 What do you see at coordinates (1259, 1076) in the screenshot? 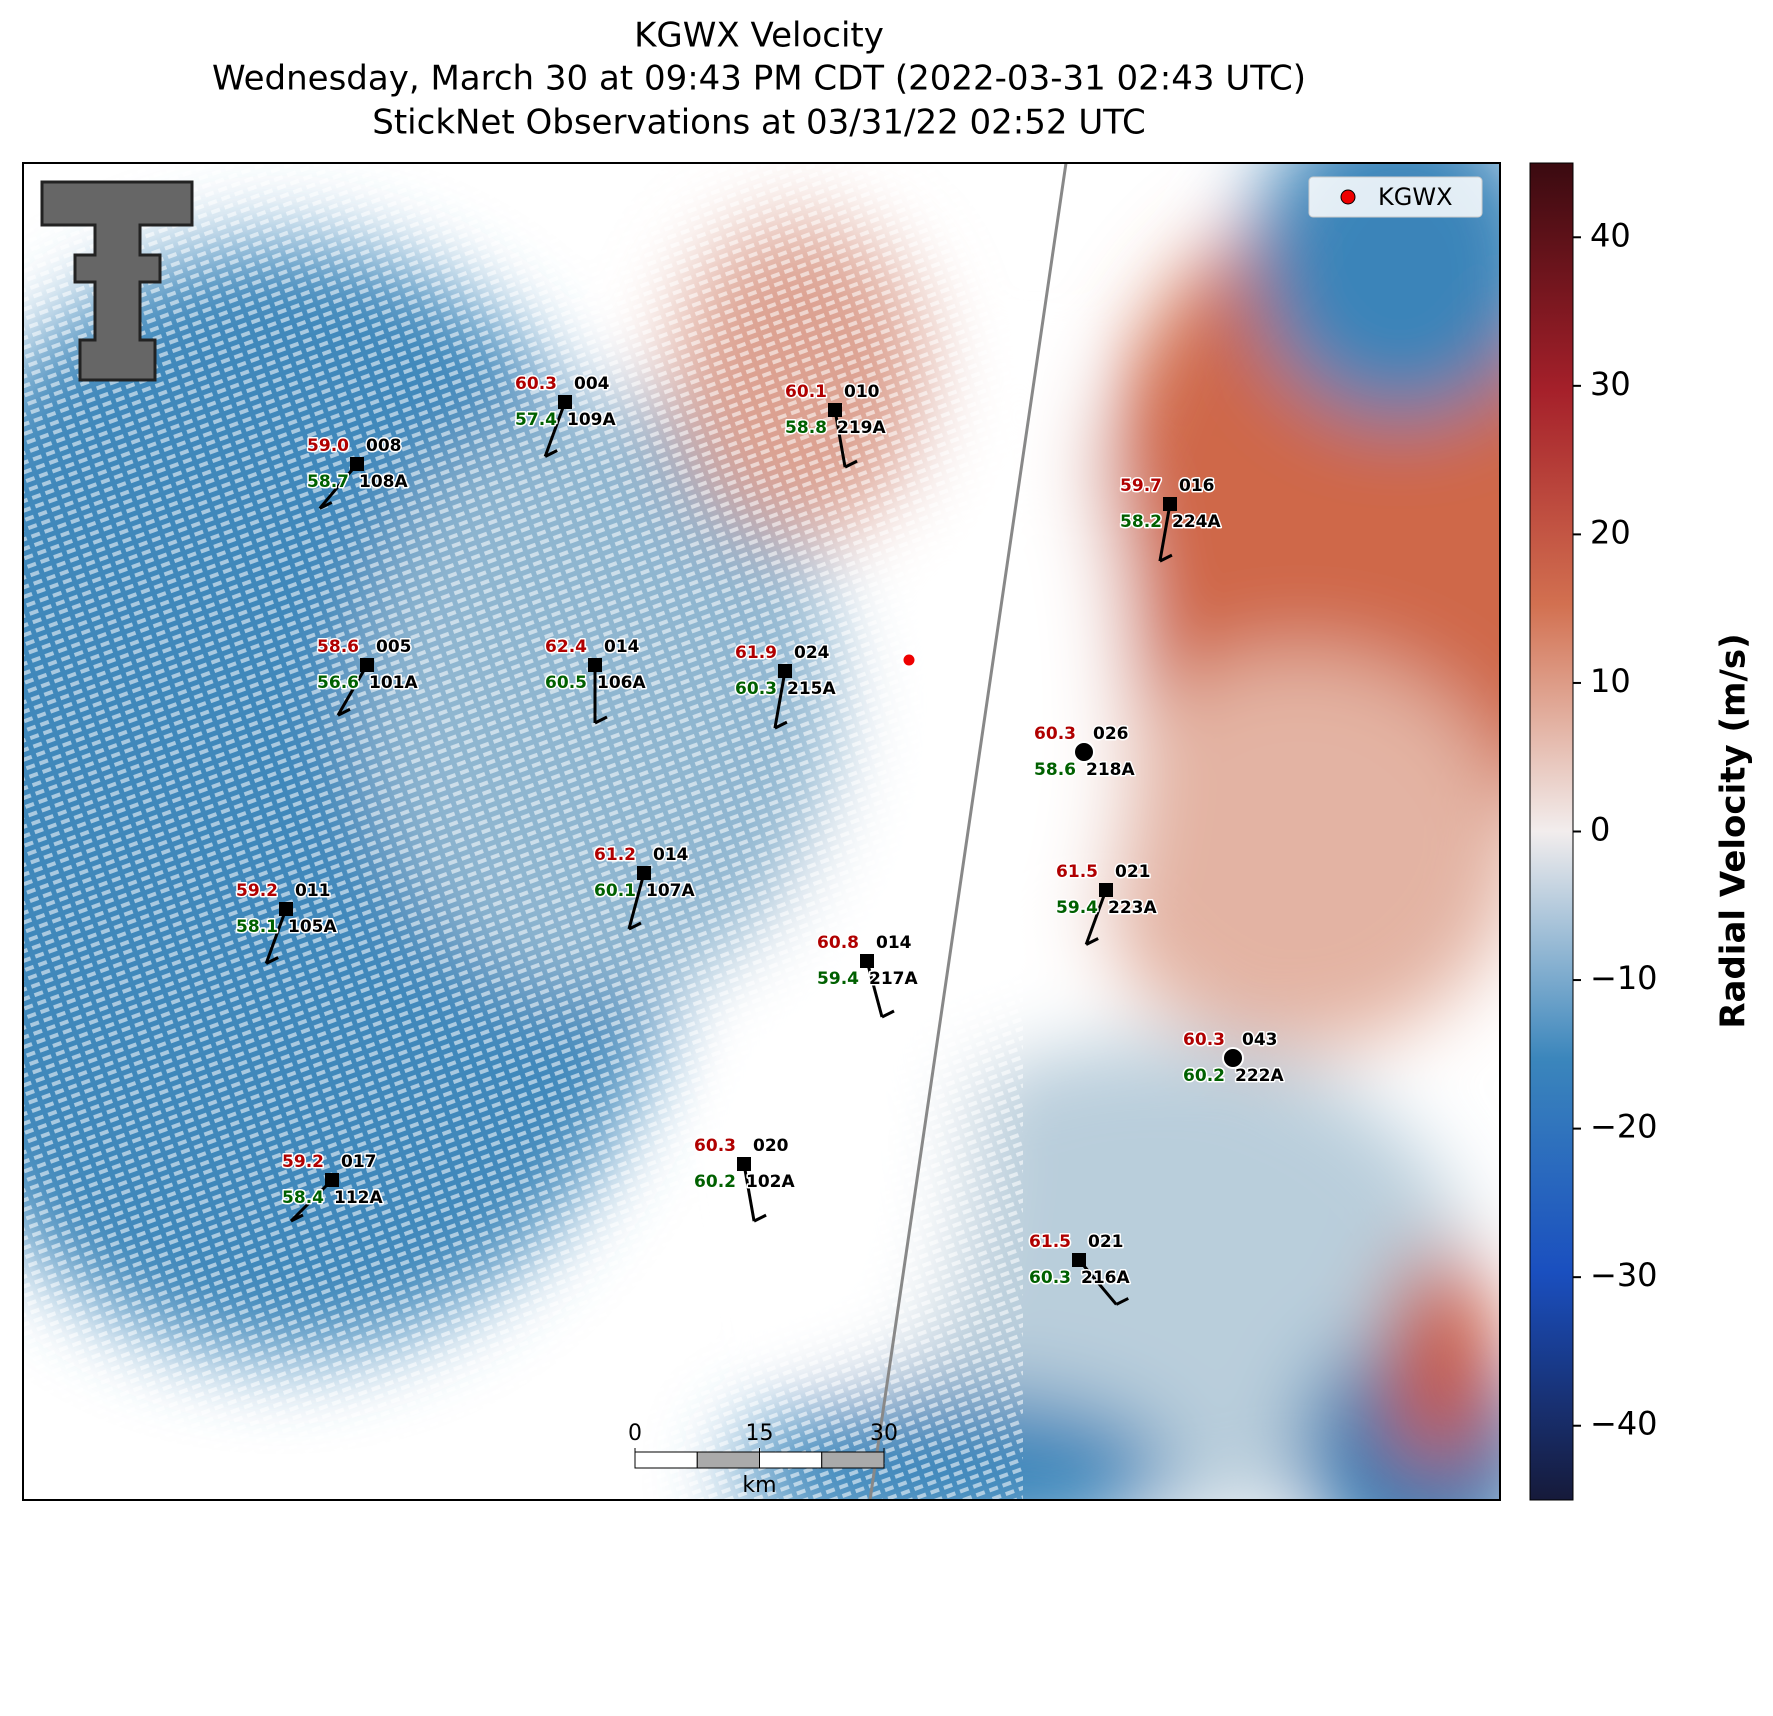
I see `station-id: 222A` at bounding box center [1259, 1076].